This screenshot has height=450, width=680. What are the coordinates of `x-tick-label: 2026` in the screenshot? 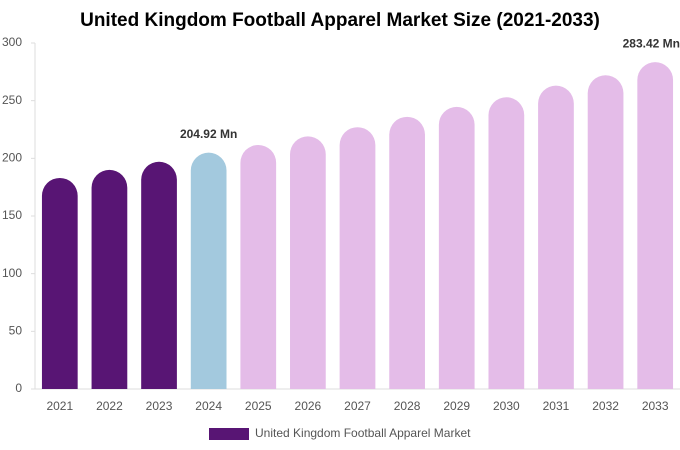 It's located at (308, 406).